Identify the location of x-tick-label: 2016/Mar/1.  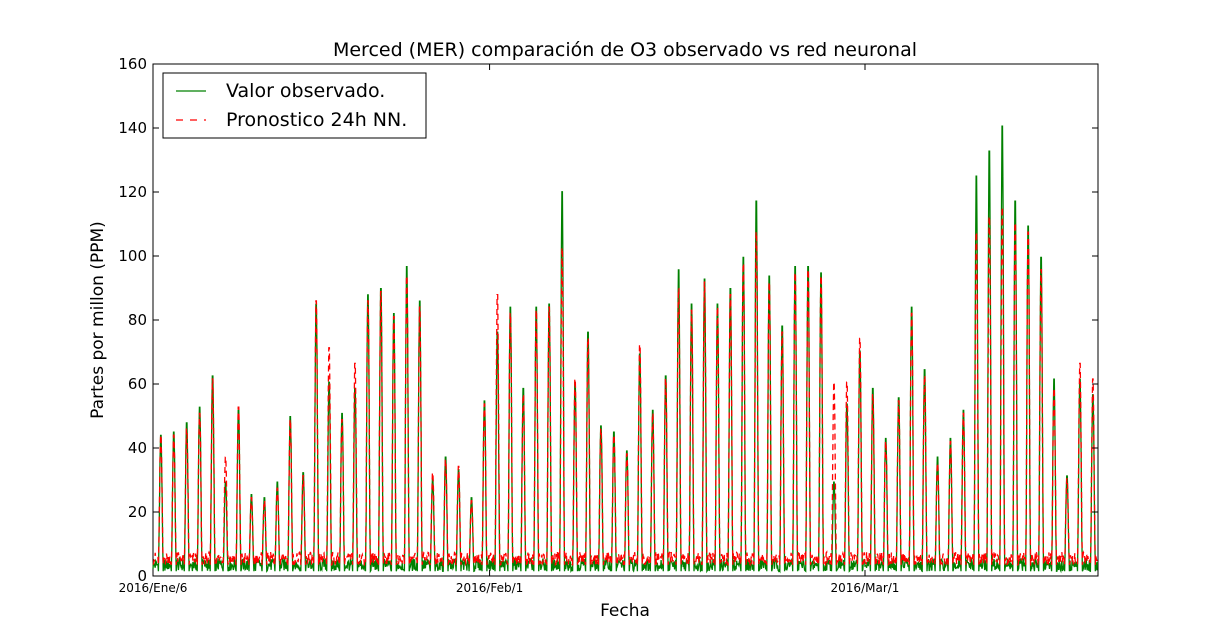
(865, 588).